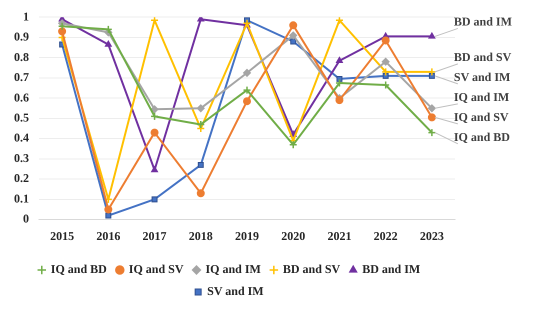 The image size is (550, 310). I want to click on legend-label: IQ and BD, so click(79, 269).